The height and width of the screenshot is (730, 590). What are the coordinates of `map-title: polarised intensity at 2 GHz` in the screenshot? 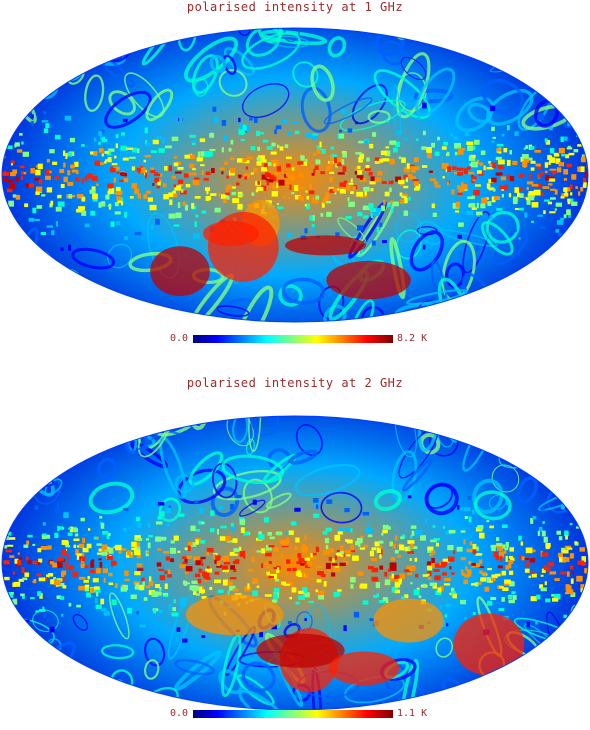 It's located at (295, 383).